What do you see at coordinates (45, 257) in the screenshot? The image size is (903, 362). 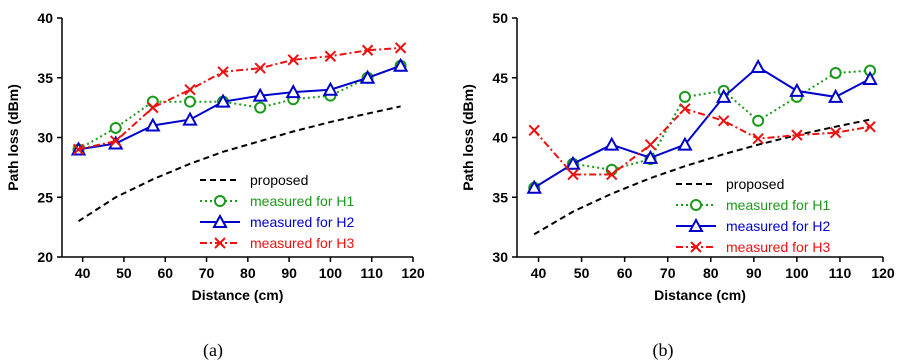 I see `y-tick-label: 20` at bounding box center [45, 257].